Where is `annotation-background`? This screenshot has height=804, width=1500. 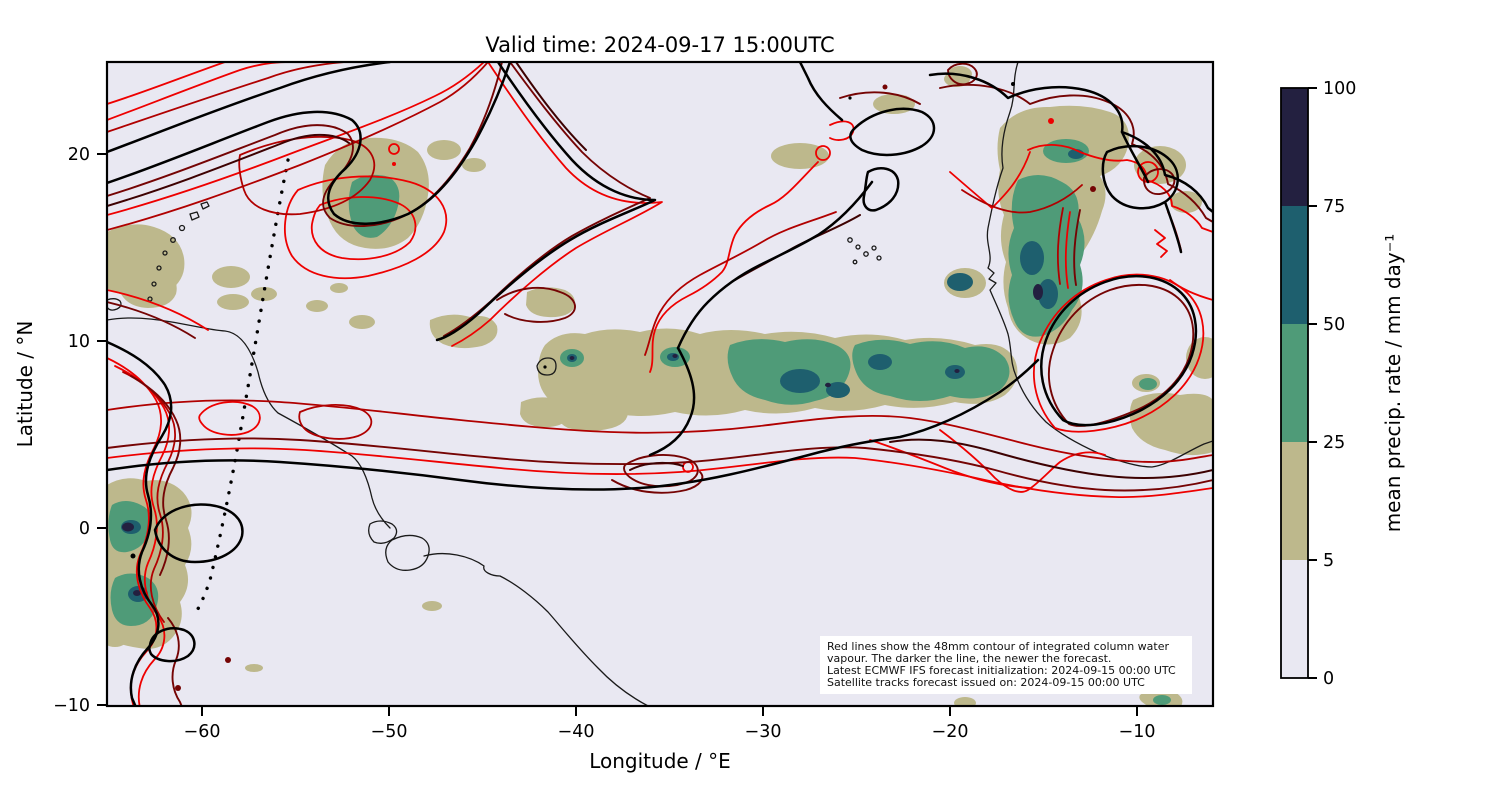
annotation-background is located at coordinates (1006, 665).